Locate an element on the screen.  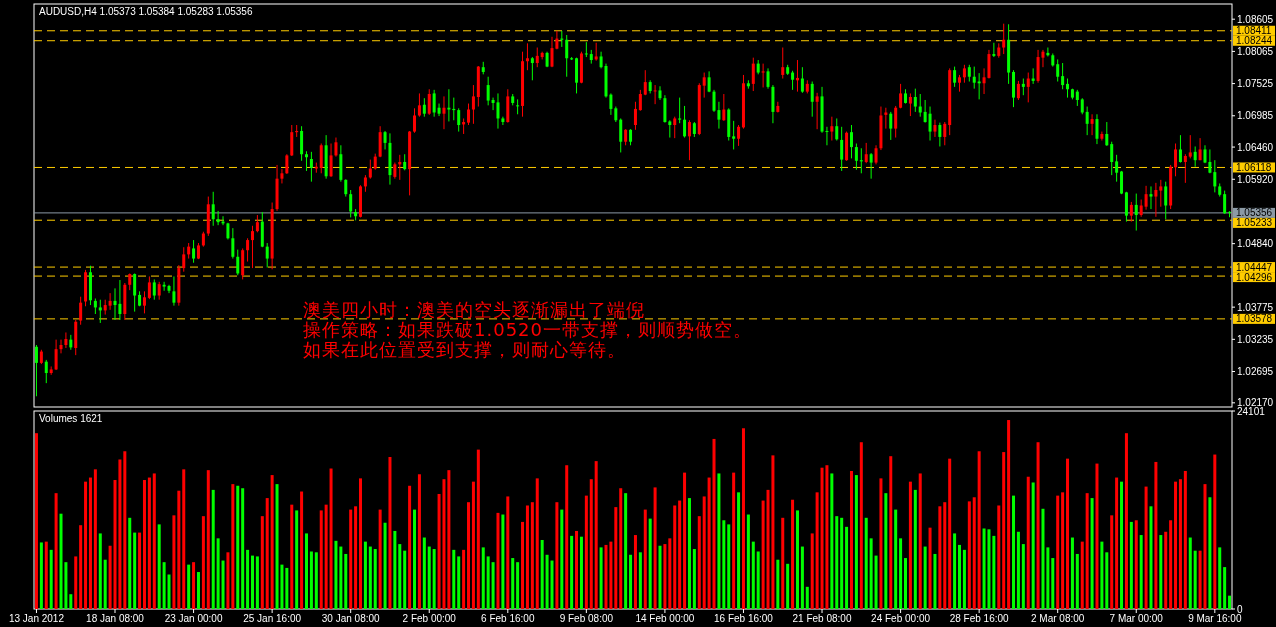
chart-title: AUDUSD,H4 1.05373 1.05384 1.05283 1.05356 is located at coordinates (146, 11).